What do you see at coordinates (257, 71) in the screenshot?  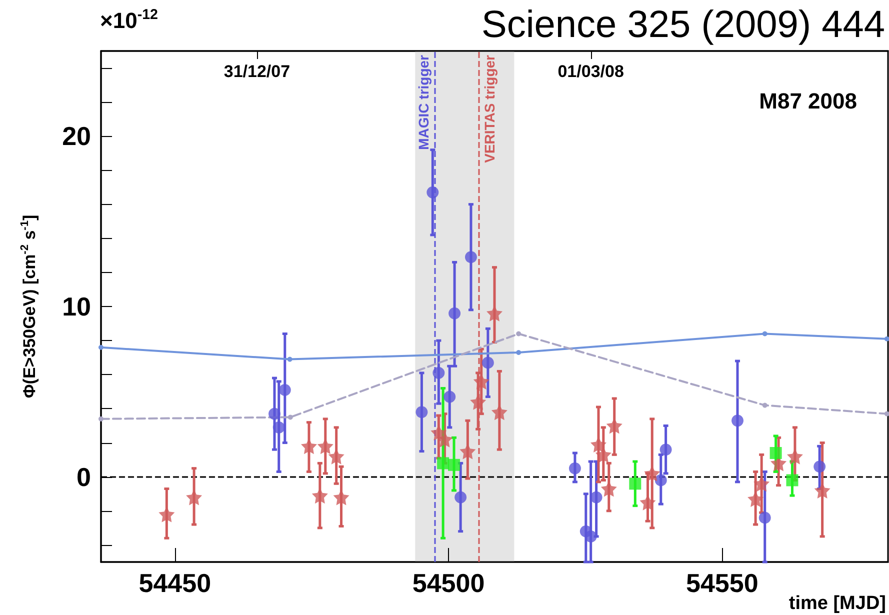 I see `x2-tick-label: 31/12/07` at bounding box center [257, 71].